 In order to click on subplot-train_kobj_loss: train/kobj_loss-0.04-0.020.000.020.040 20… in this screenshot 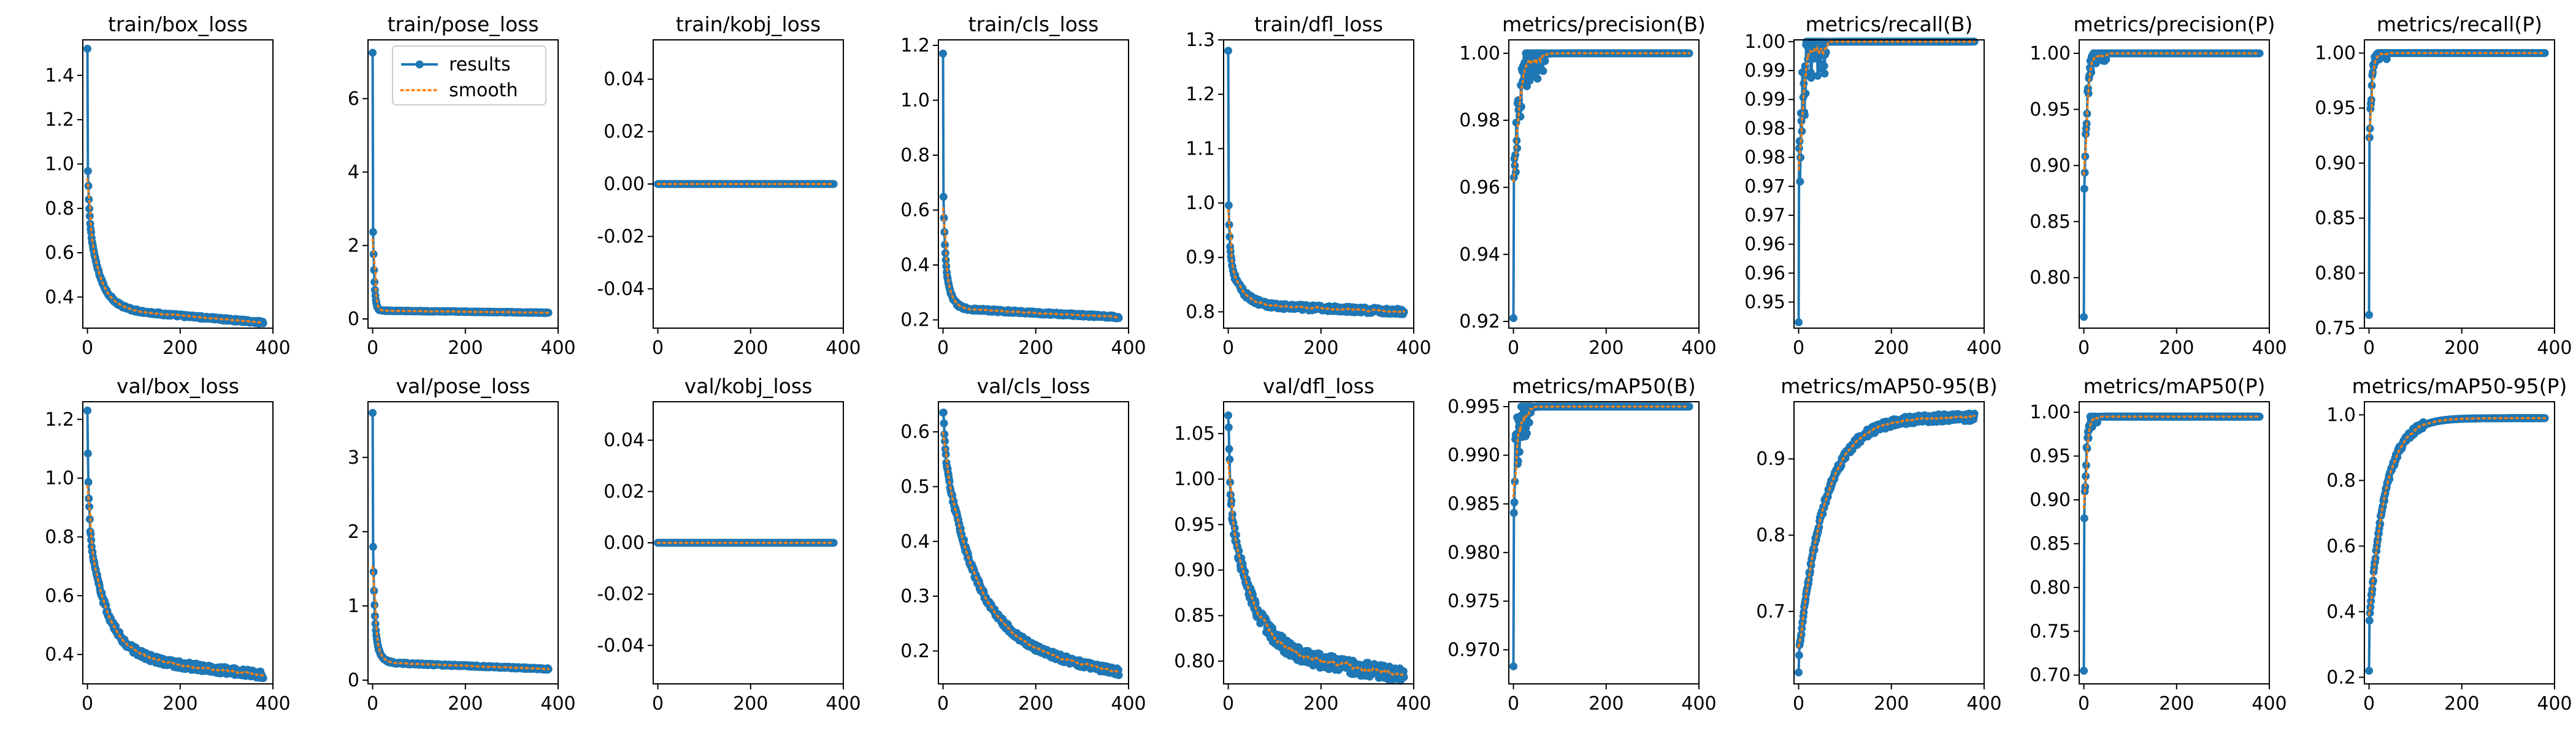, I will do `click(729, 185)`.